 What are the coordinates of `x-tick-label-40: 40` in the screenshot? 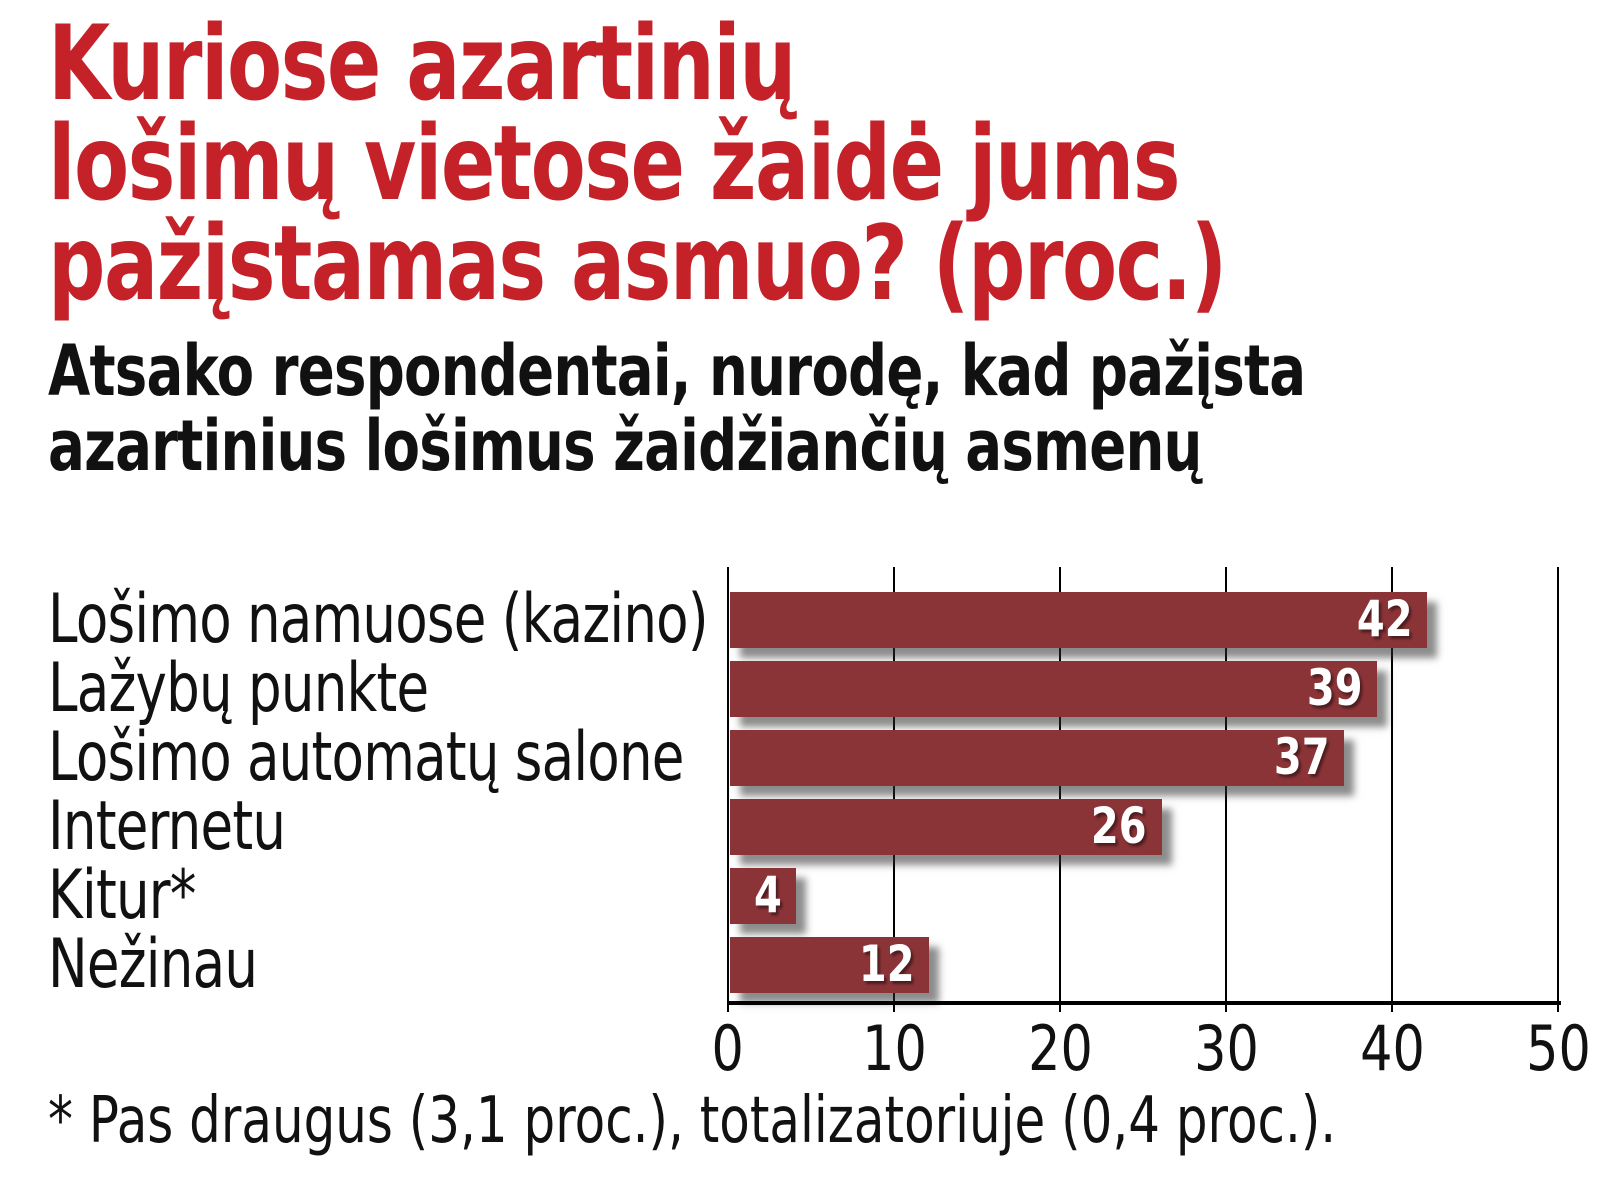 It's located at (1392, 1048).